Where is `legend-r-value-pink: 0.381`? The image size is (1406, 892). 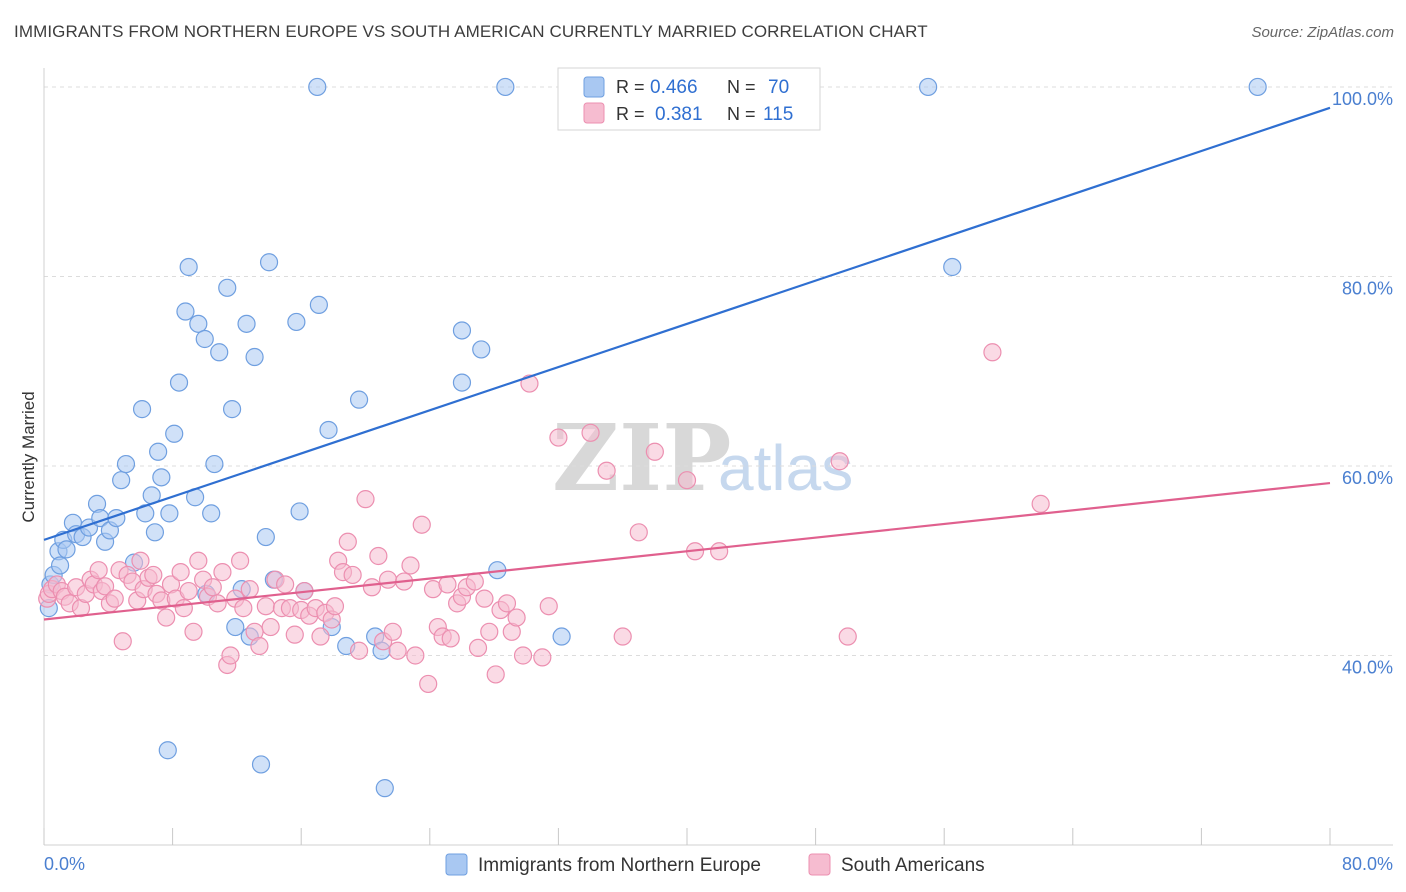
legend-r-value-pink: 0.381 is located at coordinates (679, 114).